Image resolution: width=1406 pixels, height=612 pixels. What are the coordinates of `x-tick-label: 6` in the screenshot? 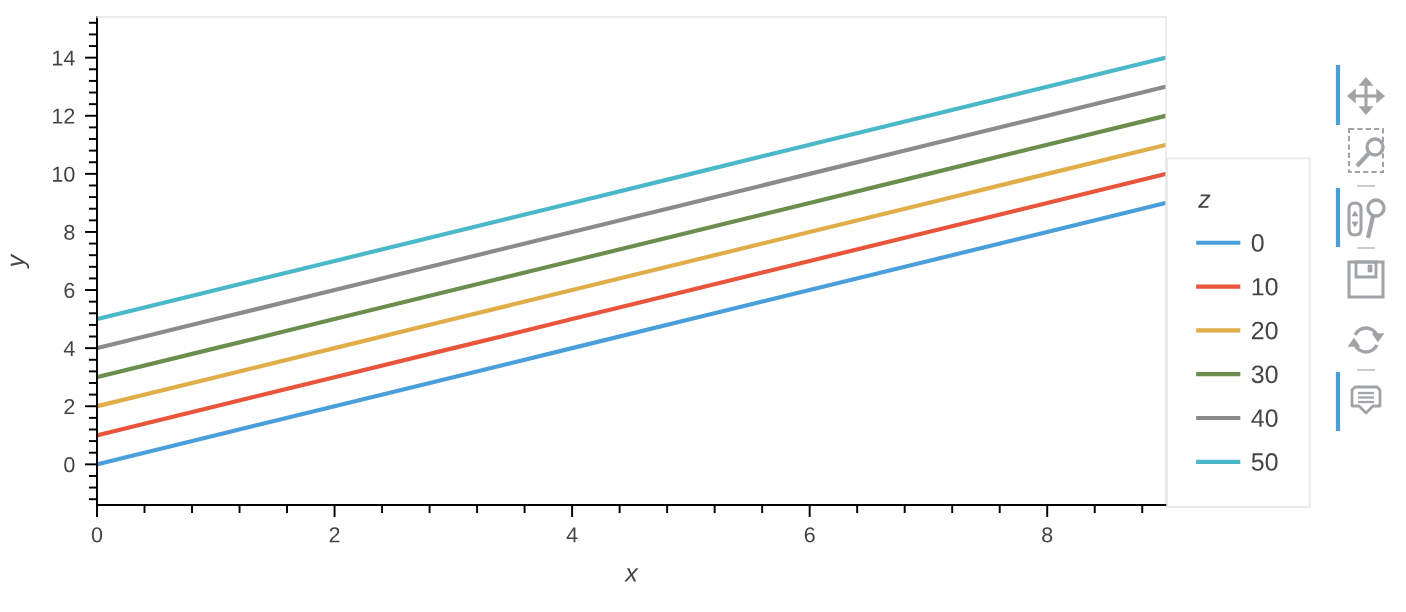 It's located at (809, 535).